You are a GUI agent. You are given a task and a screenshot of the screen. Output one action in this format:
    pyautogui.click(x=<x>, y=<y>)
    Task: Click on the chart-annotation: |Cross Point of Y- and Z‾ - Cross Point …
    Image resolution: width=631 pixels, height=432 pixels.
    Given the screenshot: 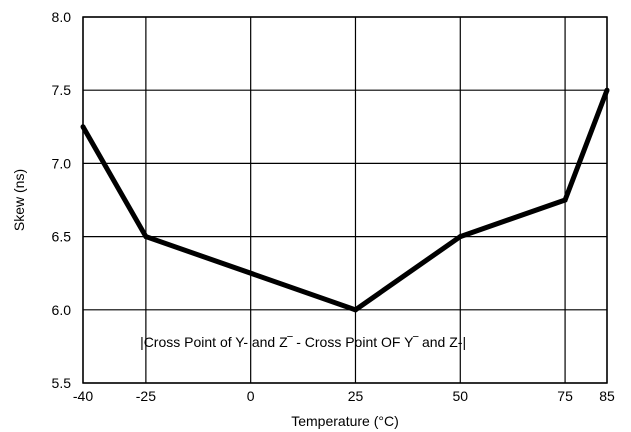 What is the action you would take?
    pyautogui.click(x=303, y=342)
    